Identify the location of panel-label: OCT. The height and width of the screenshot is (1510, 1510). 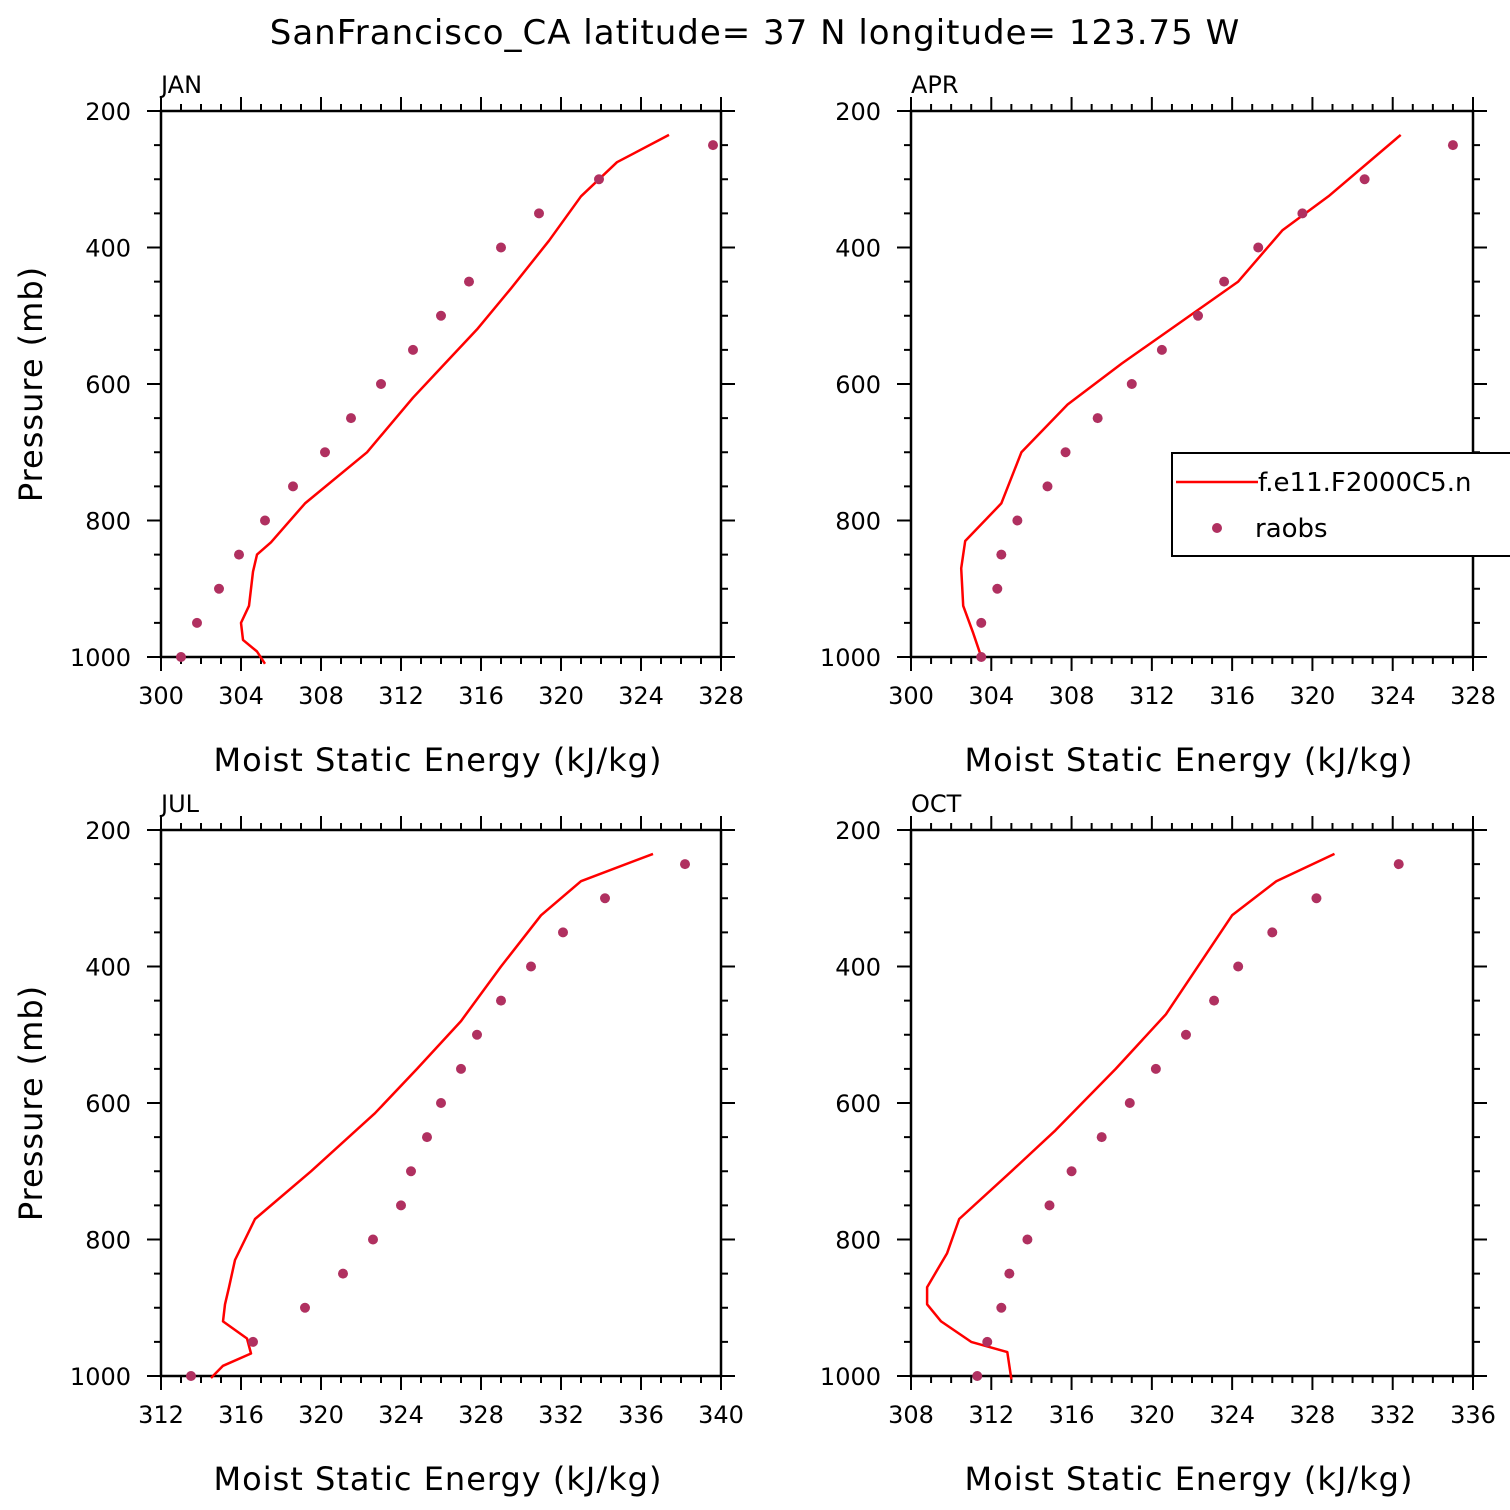
(936, 804).